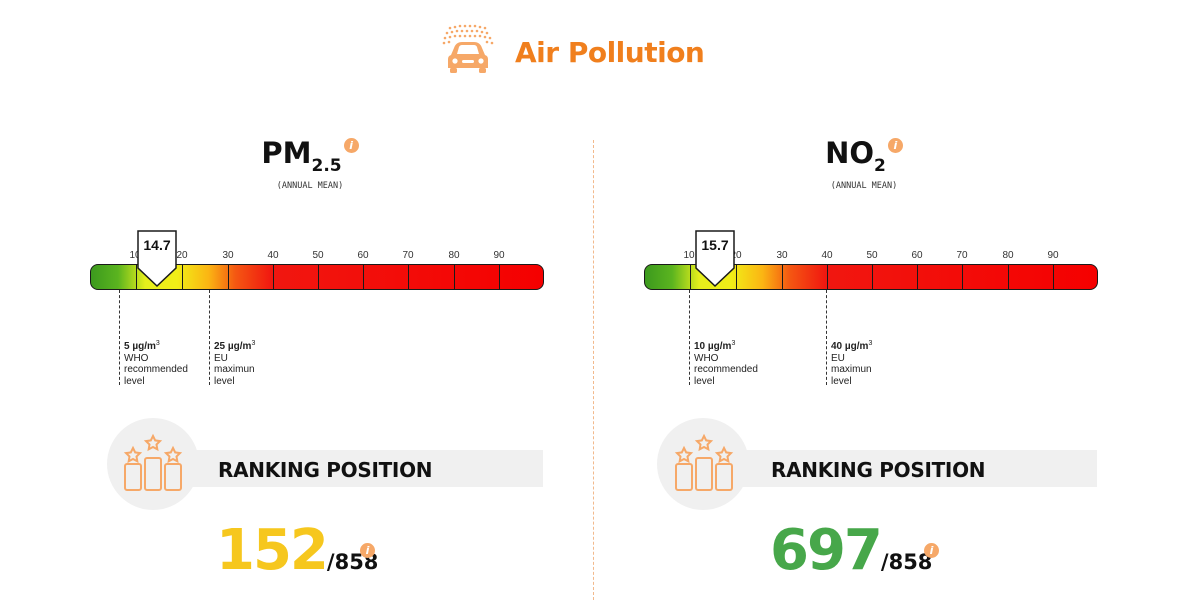 Image resolution: width=1200 pixels, height=600 pixels. What do you see at coordinates (610, 52) in the screenshot?
I see `page-title: Air Pollution` at bounding box center [610, 52].